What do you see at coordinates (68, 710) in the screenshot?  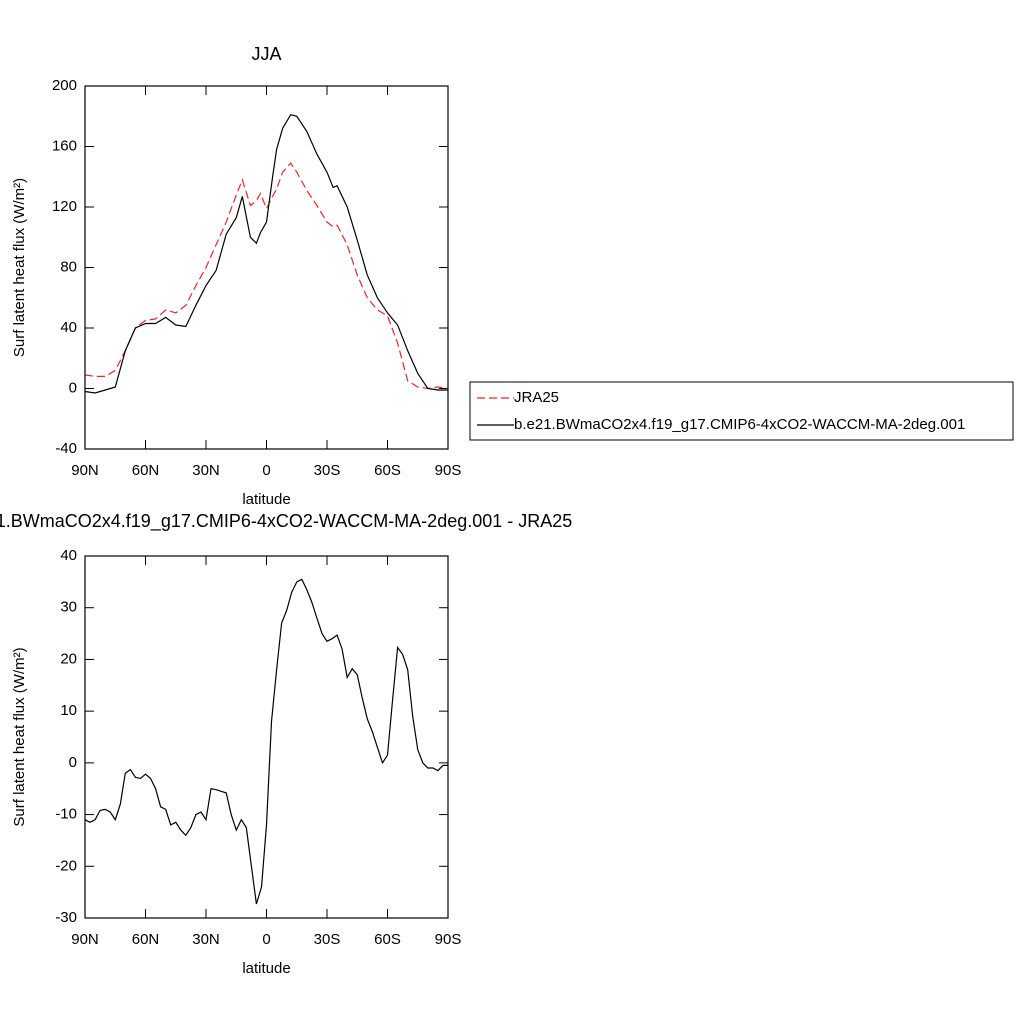 I see `y-tick-label: 10` at bounding box center [68, 710].